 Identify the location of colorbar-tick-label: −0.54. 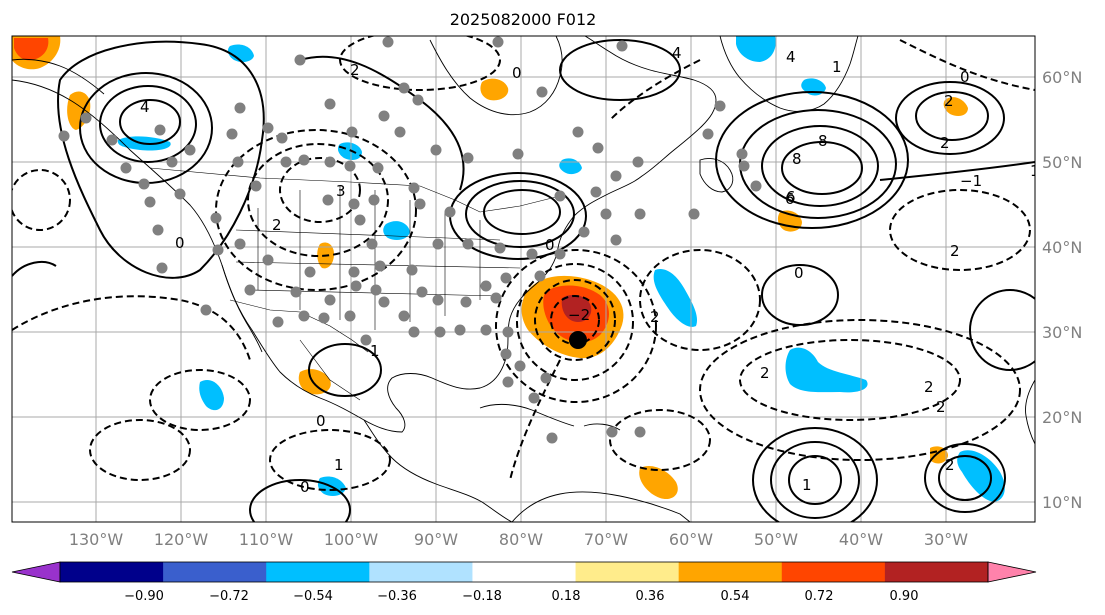
(313, 596).